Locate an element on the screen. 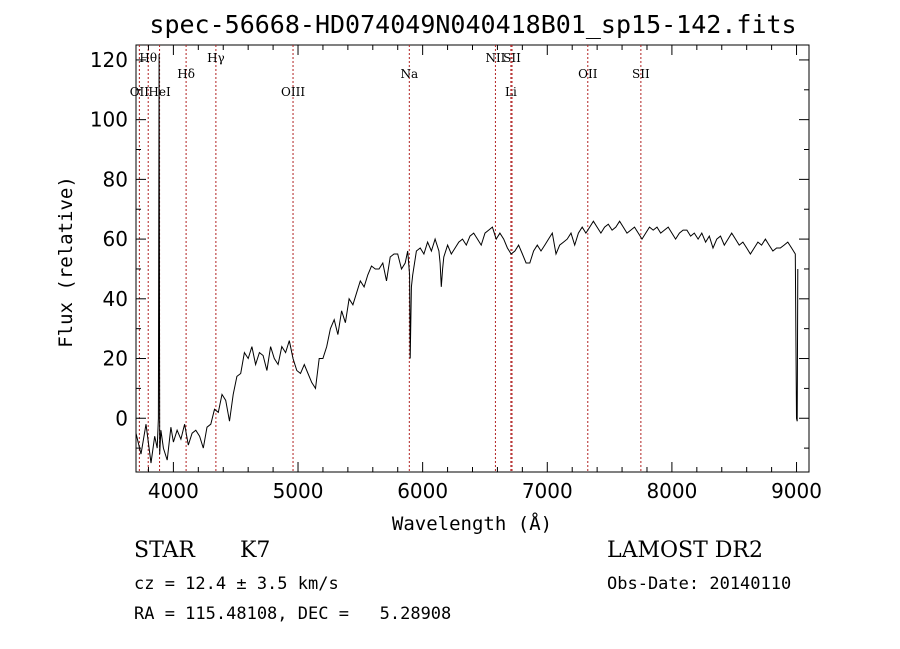 This screenshot has width=900, height=649. subclass: K7 is located at coordinates (255, 550).